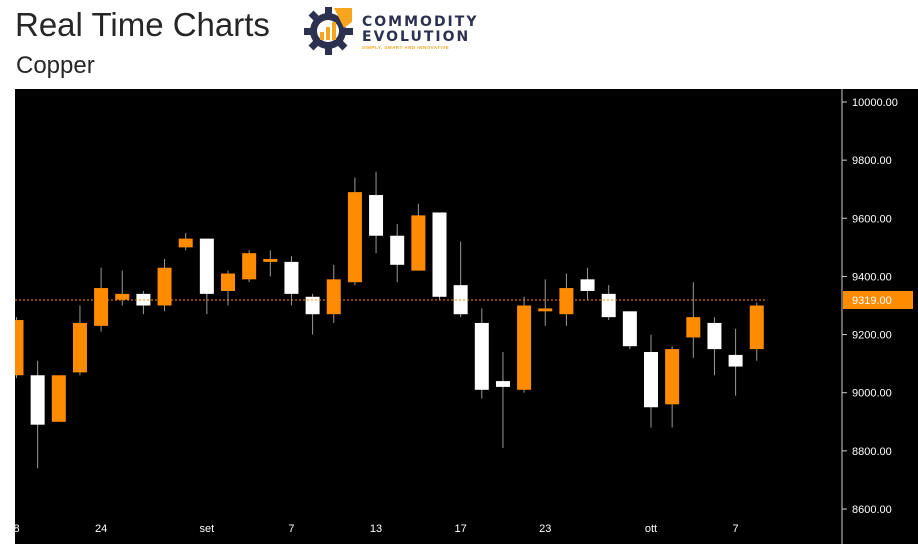 This screenshot has width=918, height=544. Describe the element at coordinates (872, 219) in the screenshot. I see `y-tick-label: 9600.00` at that location.